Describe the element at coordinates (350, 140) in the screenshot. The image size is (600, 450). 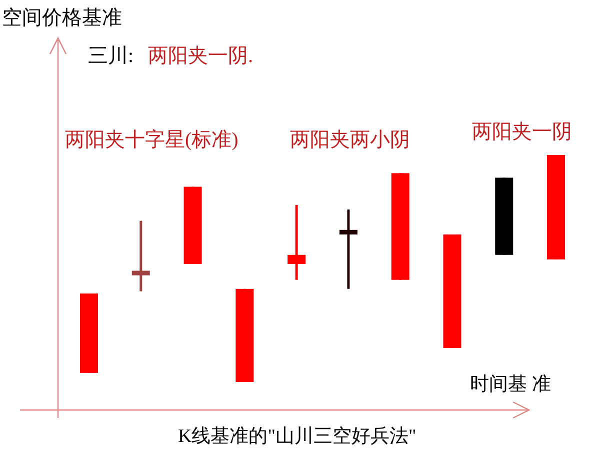
I see `annotation: 两阳夹两小阴` at that location.